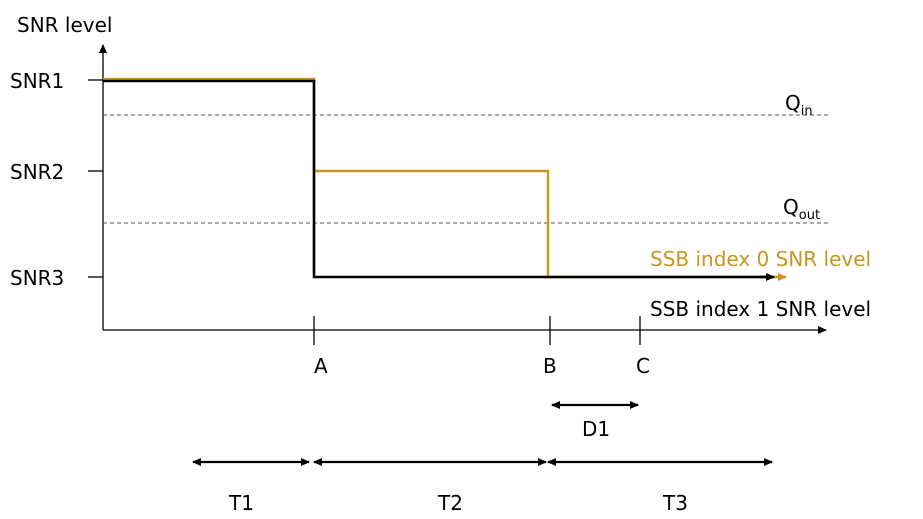 Image resolution: width=923 pixels, height=519 pixels. Describe the element at coordinates (550, 366) in the screenshot. I see `point-label-b: B` at that location.